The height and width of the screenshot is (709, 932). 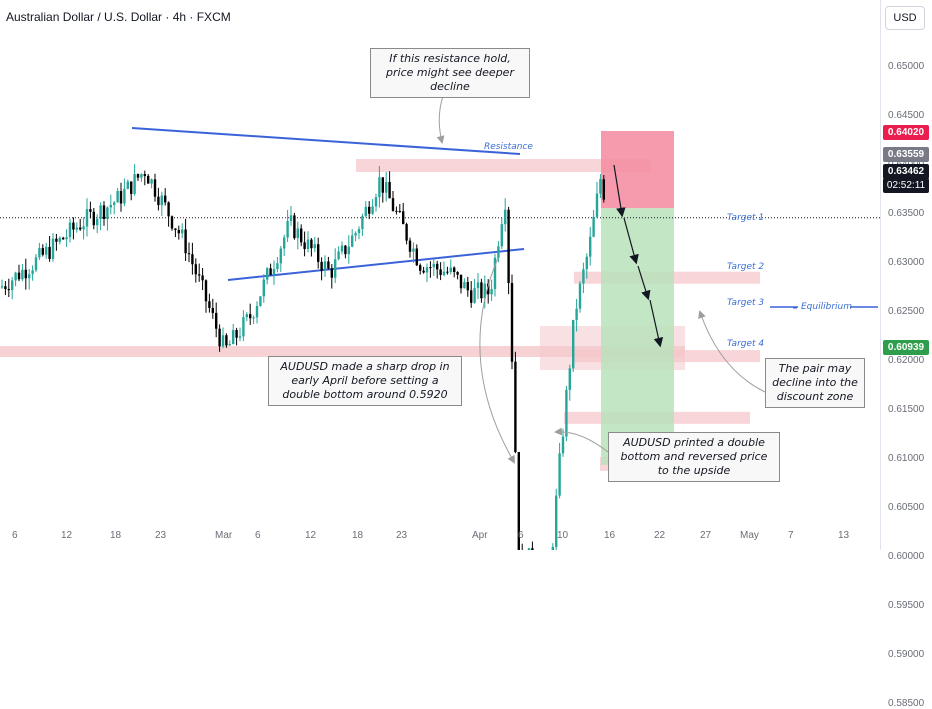 What do you see at coordinates (746, 267) in the screenshot?
I see `target-2-label: Target 2` at bounding box center [746, 267].